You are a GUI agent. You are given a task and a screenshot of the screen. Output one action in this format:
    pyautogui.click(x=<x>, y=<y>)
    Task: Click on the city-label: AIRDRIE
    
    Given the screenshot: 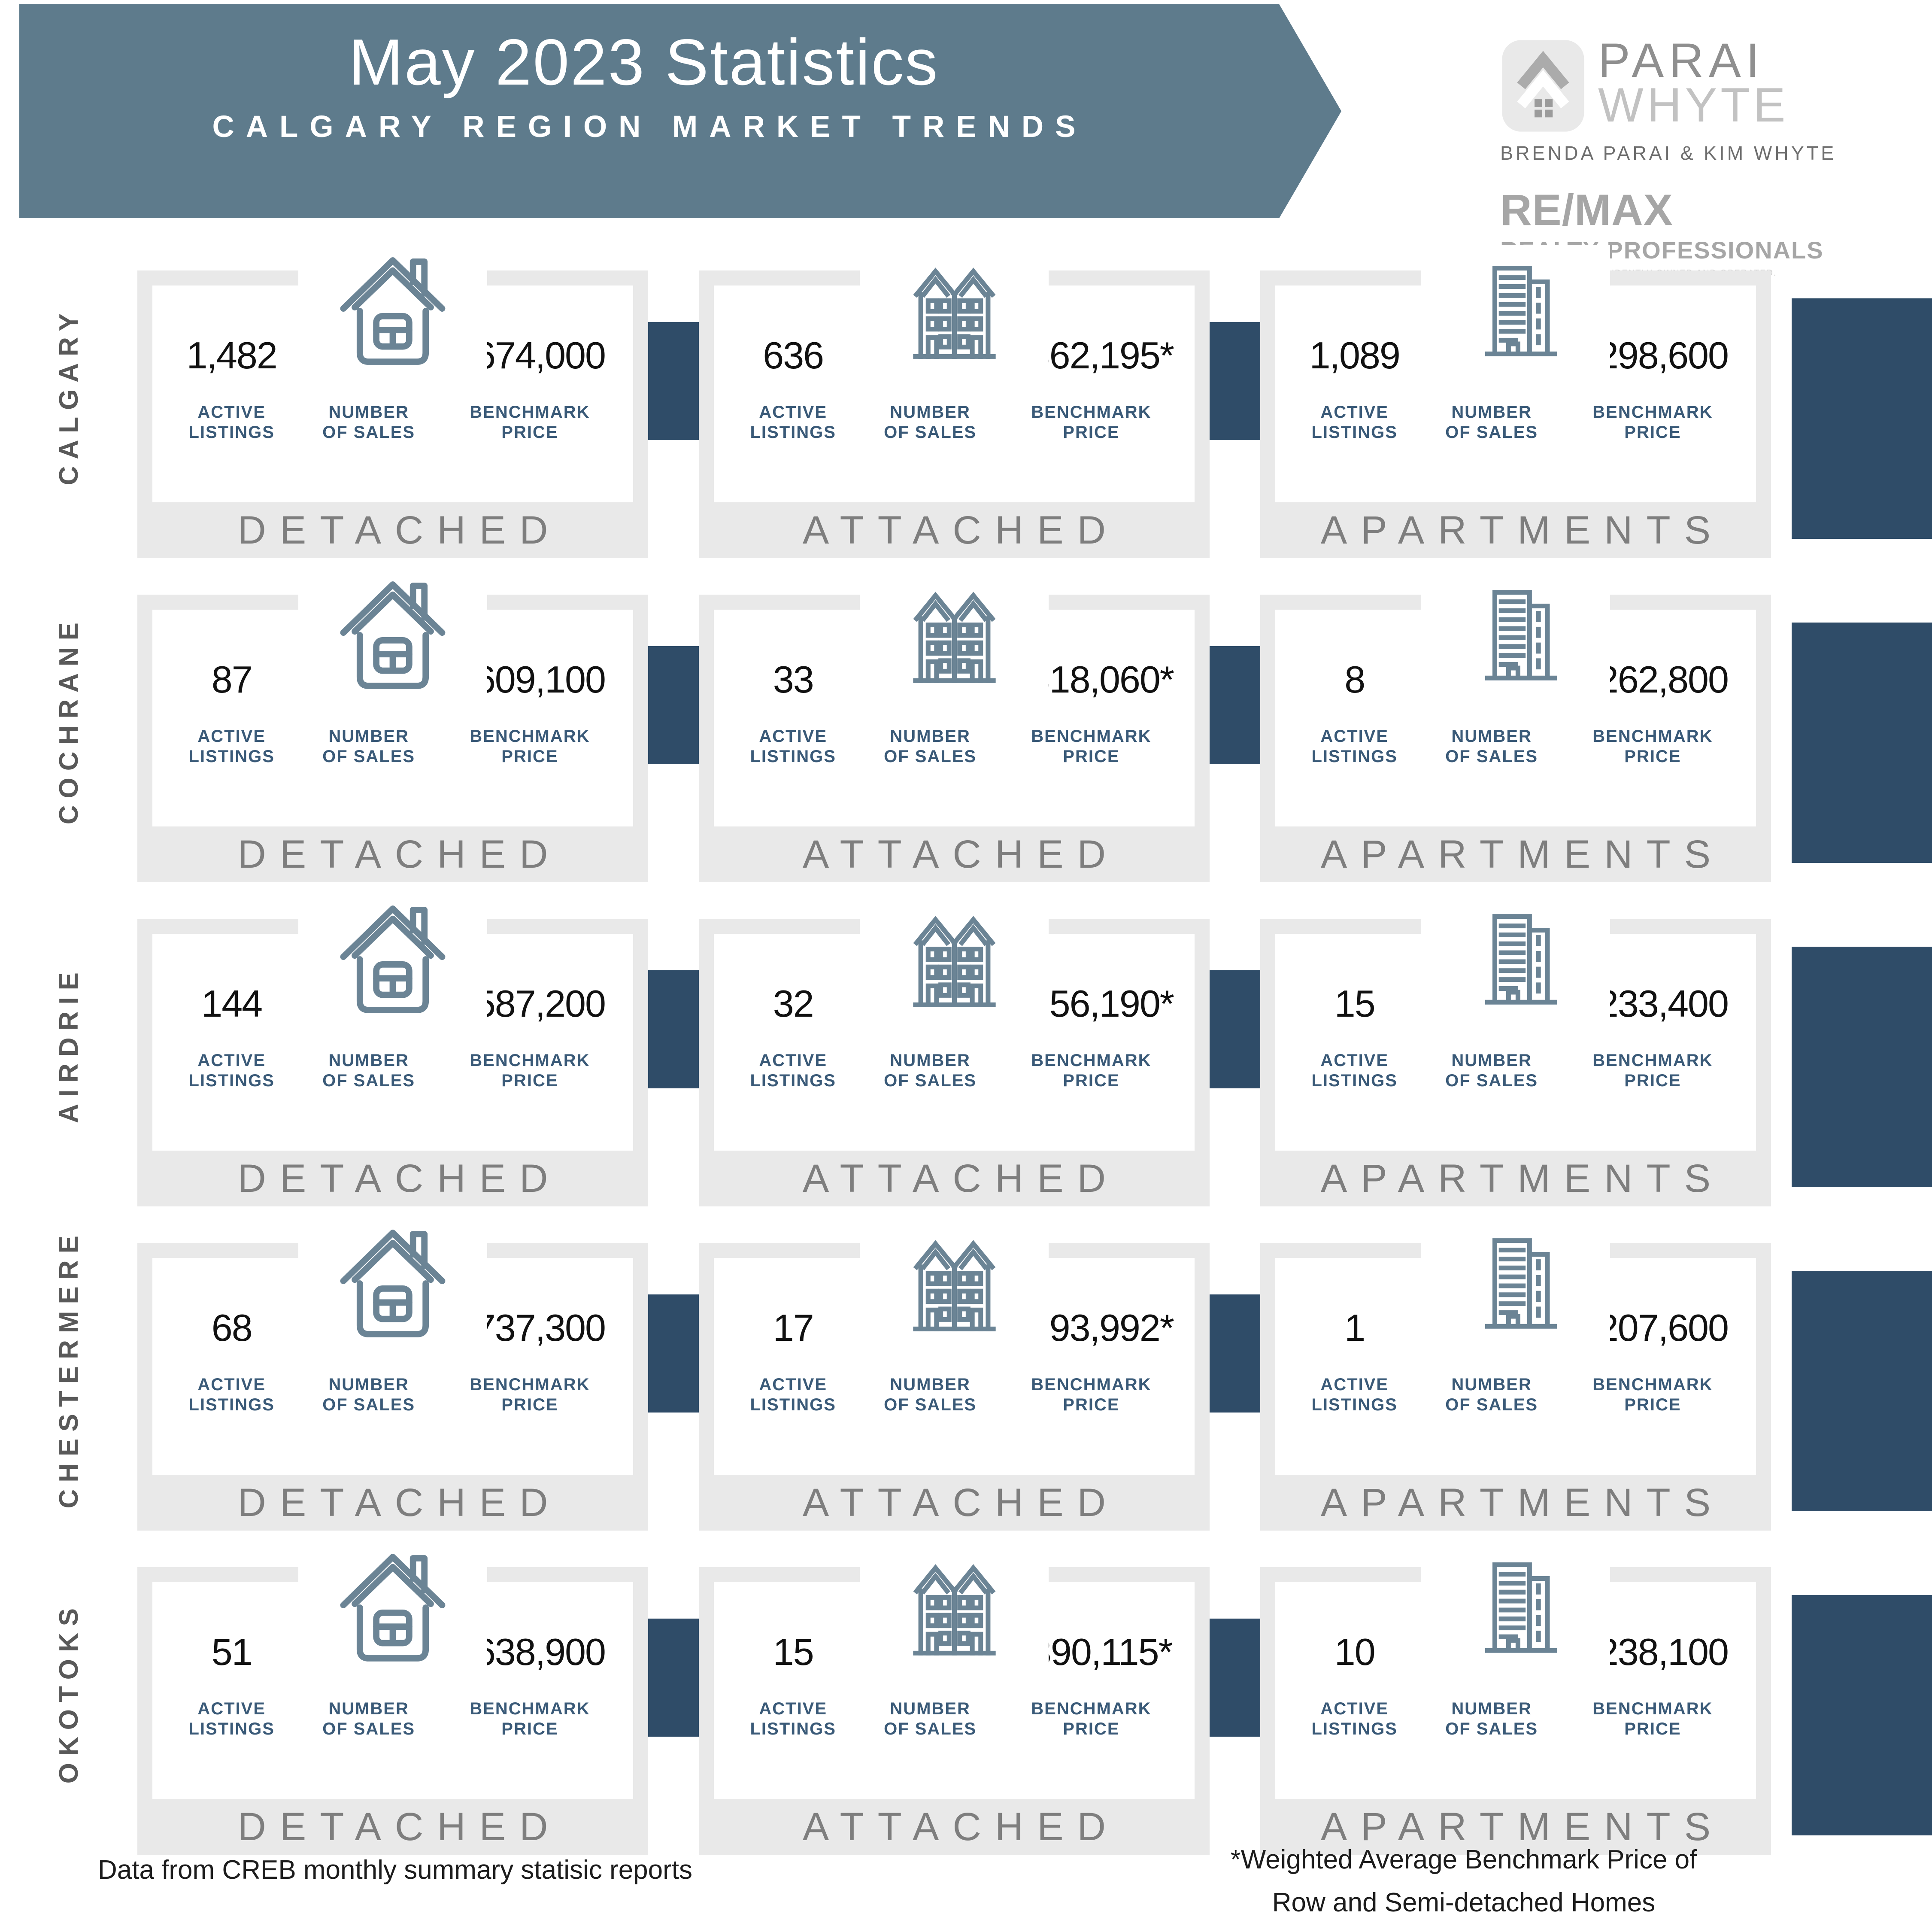 What is the action you would take?
    pyautogui.click(x=69, y=1045)
    